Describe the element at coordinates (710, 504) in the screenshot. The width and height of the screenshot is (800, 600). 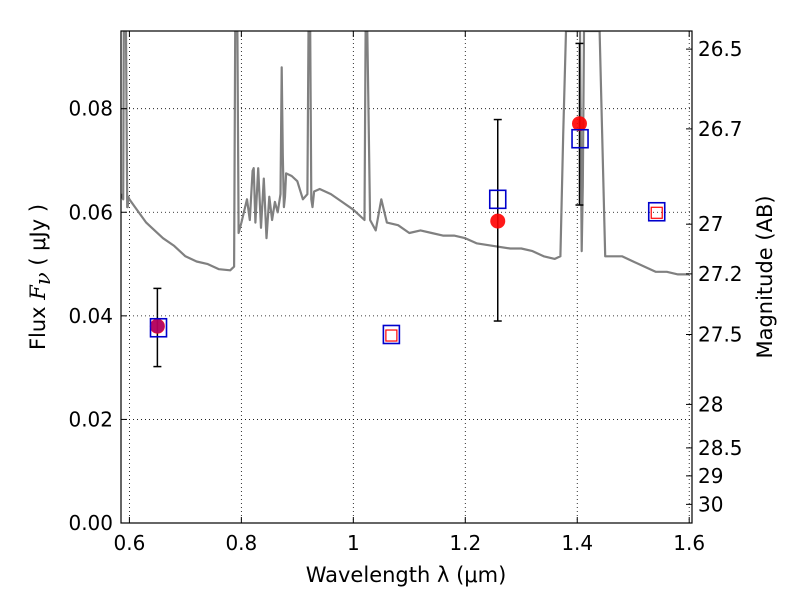
I see `right-tick-label: 30` at that location.